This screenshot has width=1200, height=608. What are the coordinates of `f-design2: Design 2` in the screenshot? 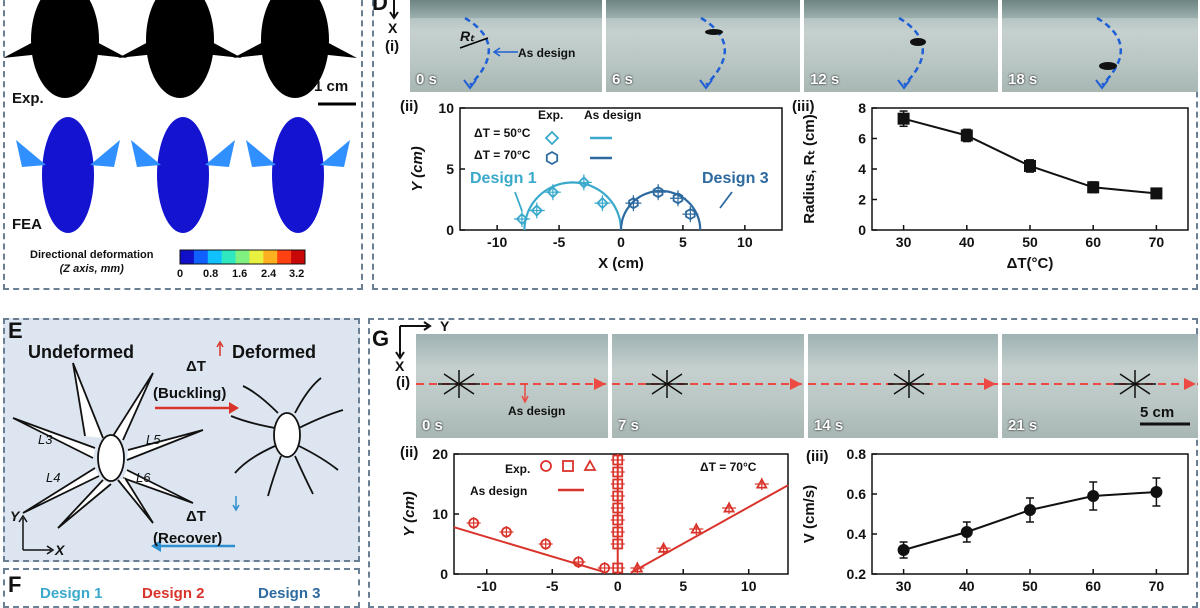 It's located at (173, 593).